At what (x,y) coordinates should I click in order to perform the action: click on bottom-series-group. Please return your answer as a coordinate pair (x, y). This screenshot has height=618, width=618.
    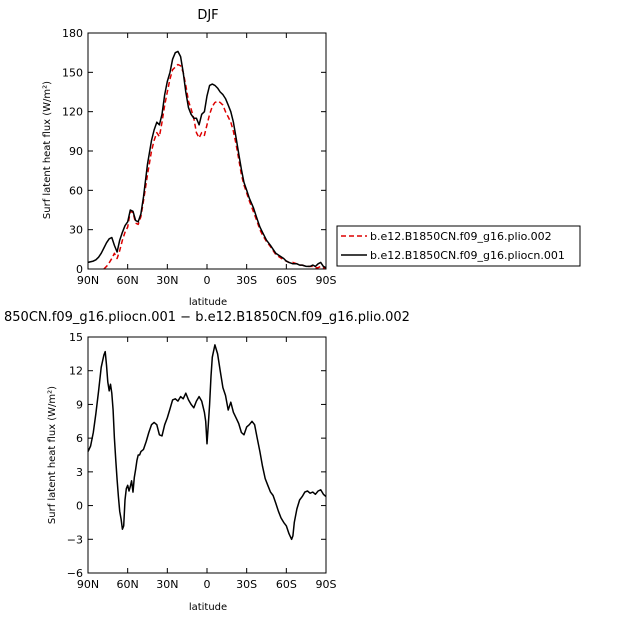
    Looking at the image, I should click on (207, 442).